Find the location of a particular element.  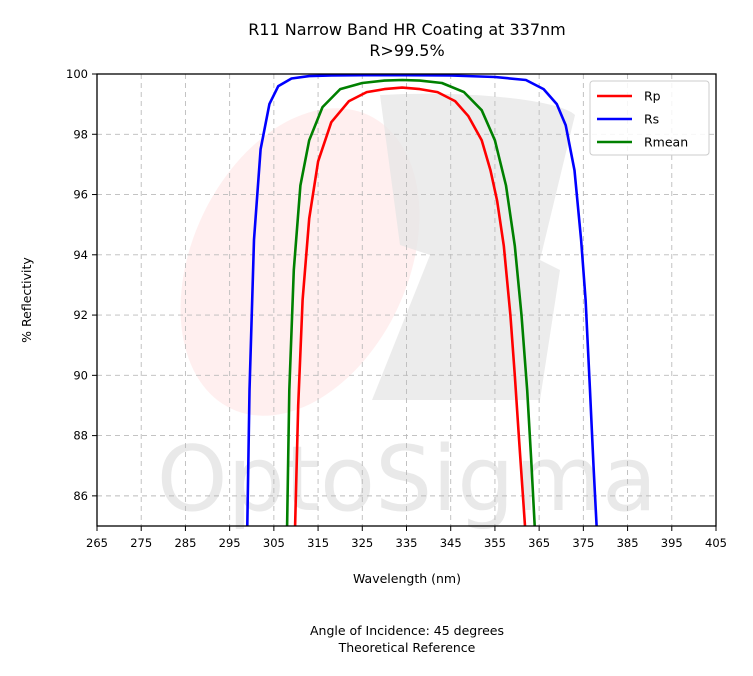

legend-label-rs: Rs is located at coordinates (651, 119).